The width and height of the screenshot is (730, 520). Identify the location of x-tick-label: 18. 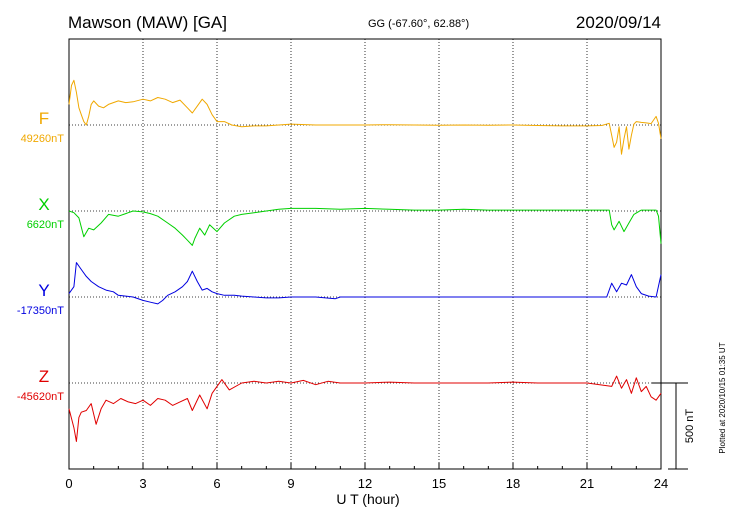
(513, 483).